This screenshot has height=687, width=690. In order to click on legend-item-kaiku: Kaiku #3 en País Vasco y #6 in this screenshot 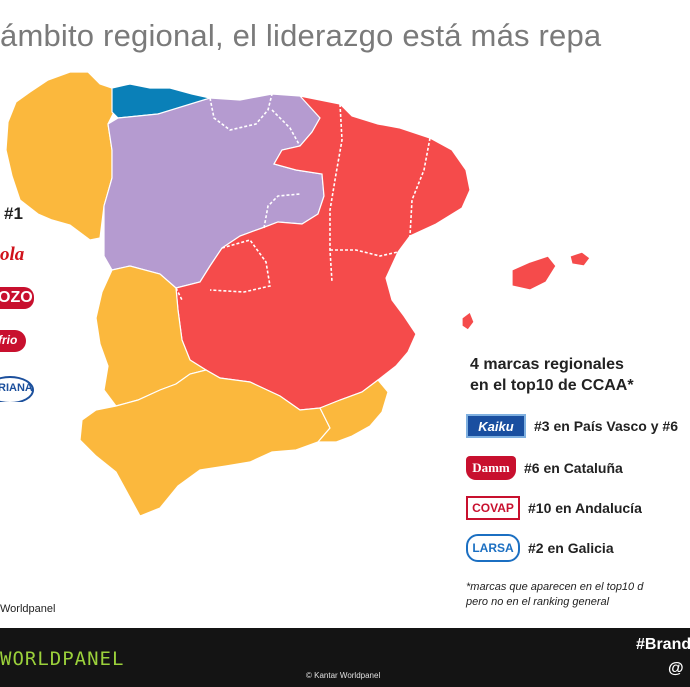, I will do `click(572, 426)`.